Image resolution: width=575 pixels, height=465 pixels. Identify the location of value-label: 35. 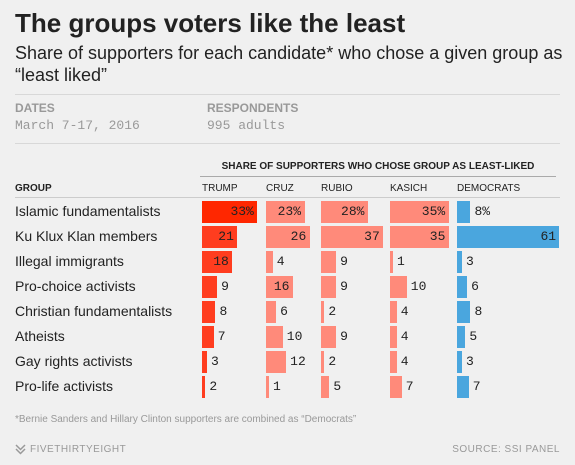
(438, 237).